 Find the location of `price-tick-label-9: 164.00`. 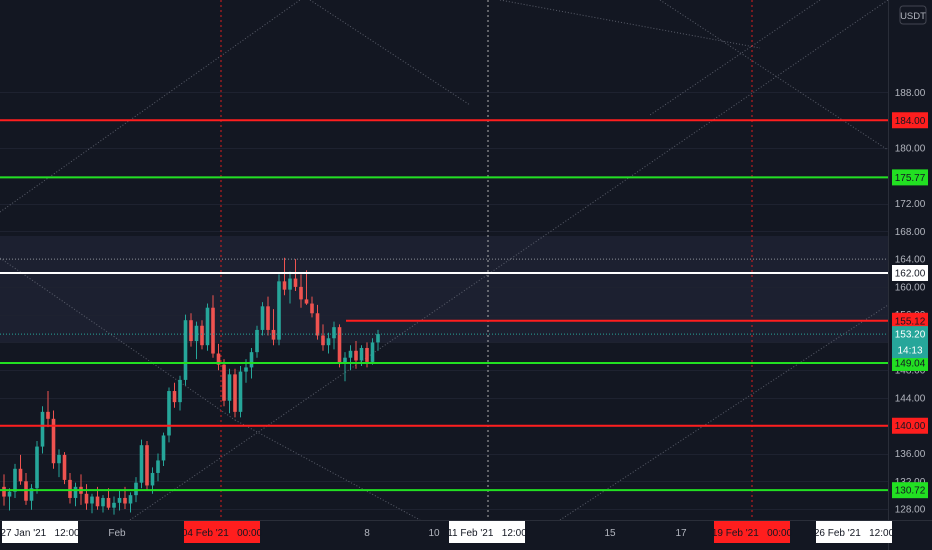

price-tick-label-9: 164.00 is located at coordinates (910, 260).